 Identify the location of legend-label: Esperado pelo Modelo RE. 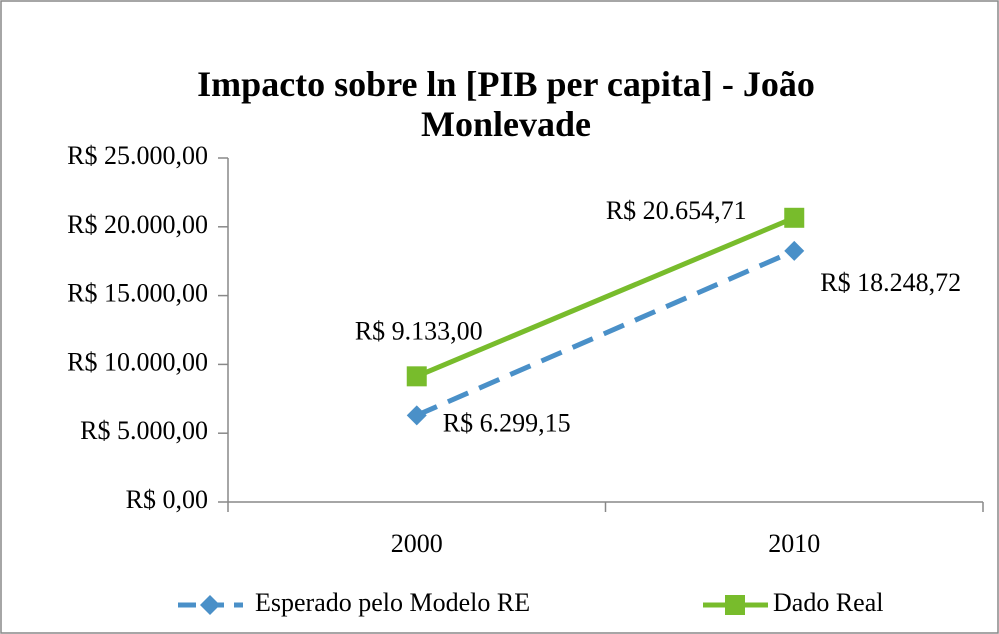
(392, 602).